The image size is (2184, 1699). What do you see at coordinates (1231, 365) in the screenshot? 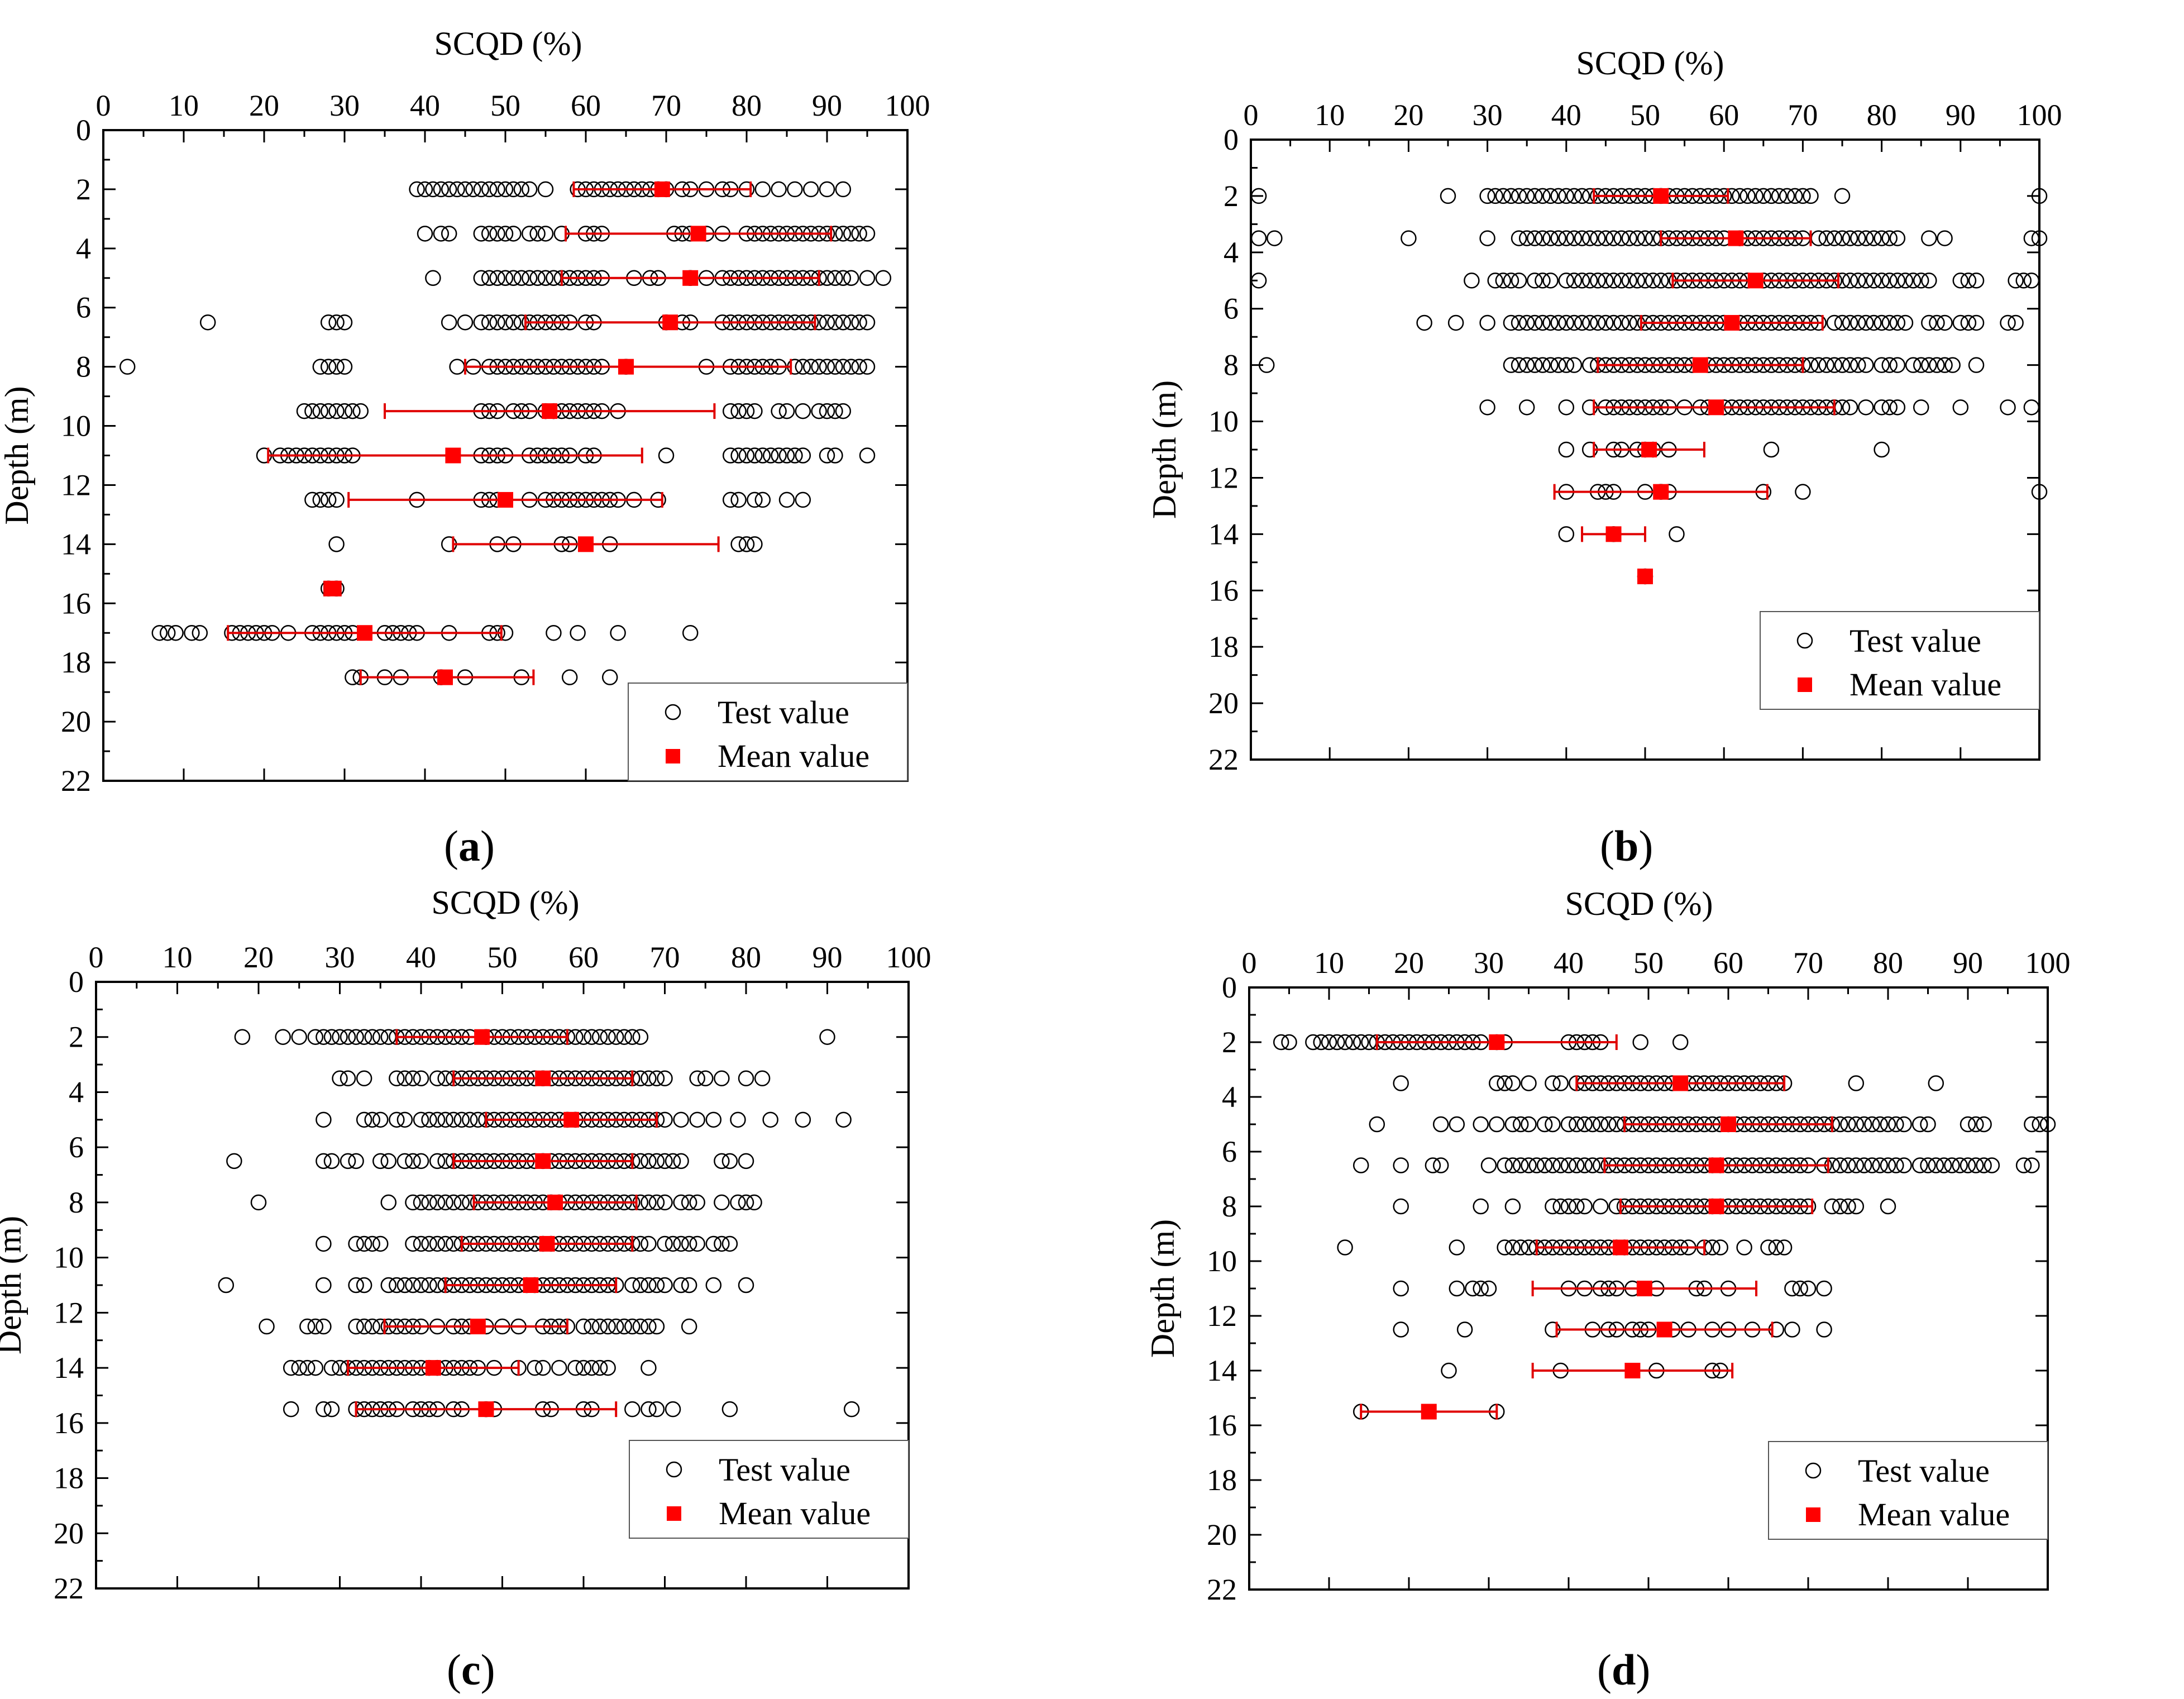
I see `y-tick-label: 8` at bounding box center [1231, 365].